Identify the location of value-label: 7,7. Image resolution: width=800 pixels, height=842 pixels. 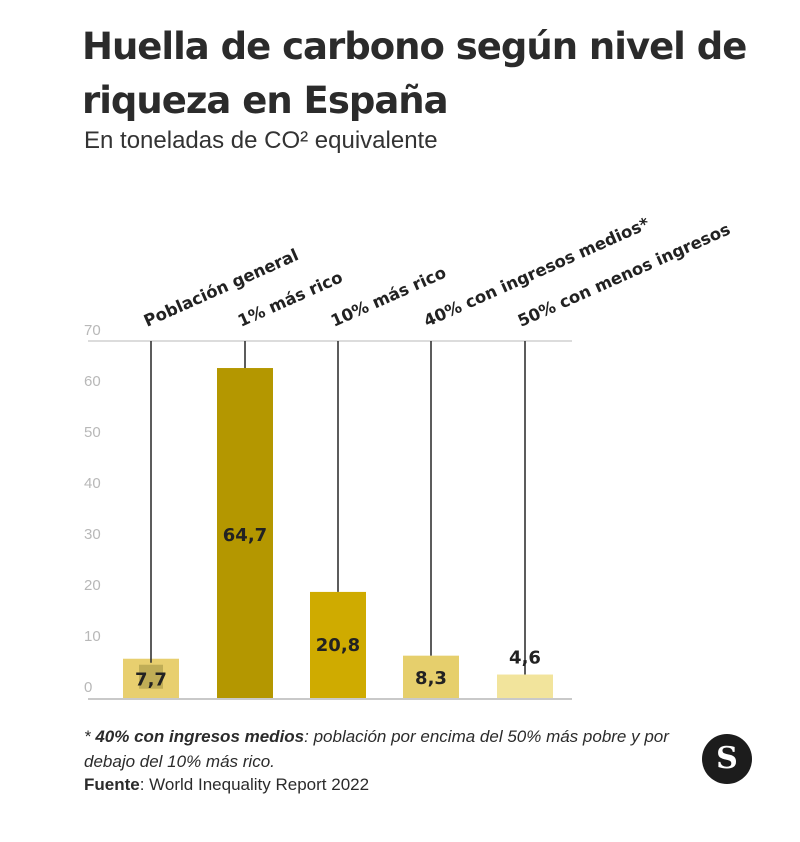
(151, 680).